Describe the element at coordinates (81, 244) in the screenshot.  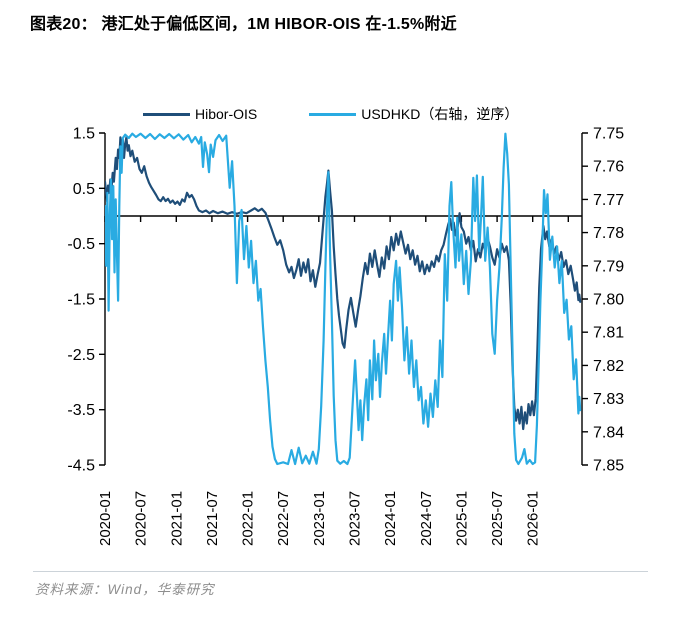
I see `left-axis-tick-label: -0.5` at that location.